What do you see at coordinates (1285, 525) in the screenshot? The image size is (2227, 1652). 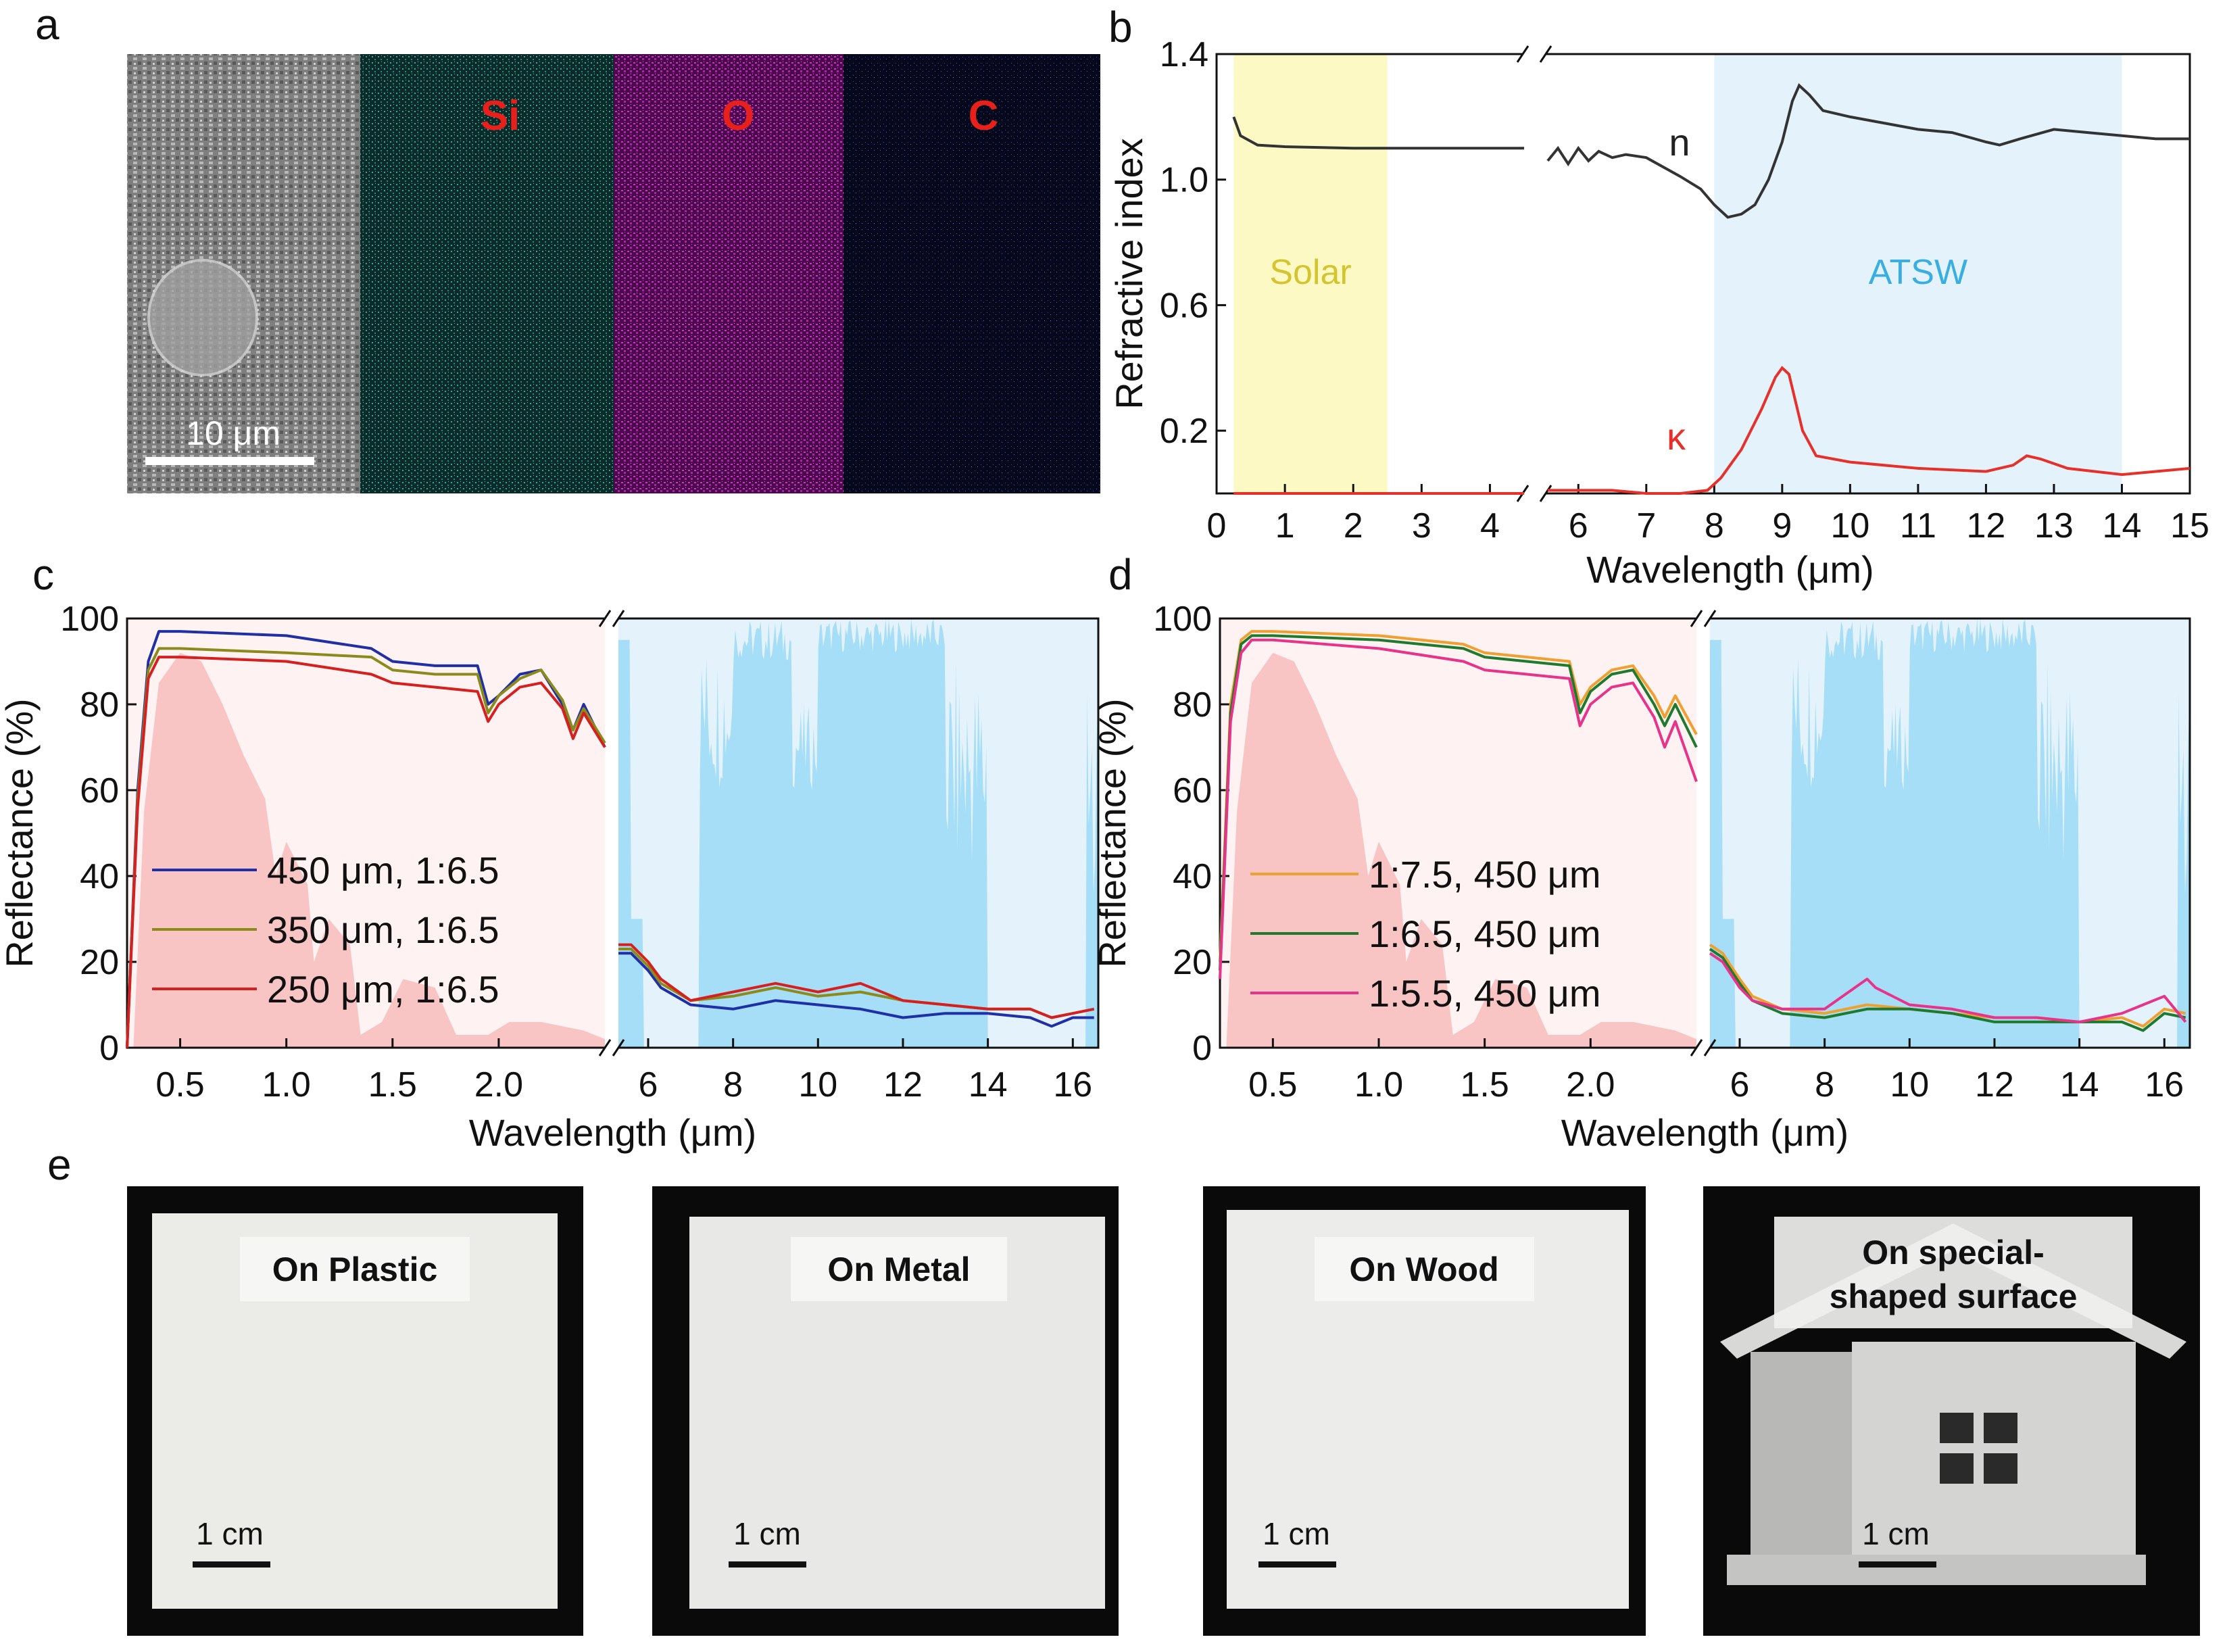 I see `x-tick-label-b: 1` at bounding box center [1285, 525].